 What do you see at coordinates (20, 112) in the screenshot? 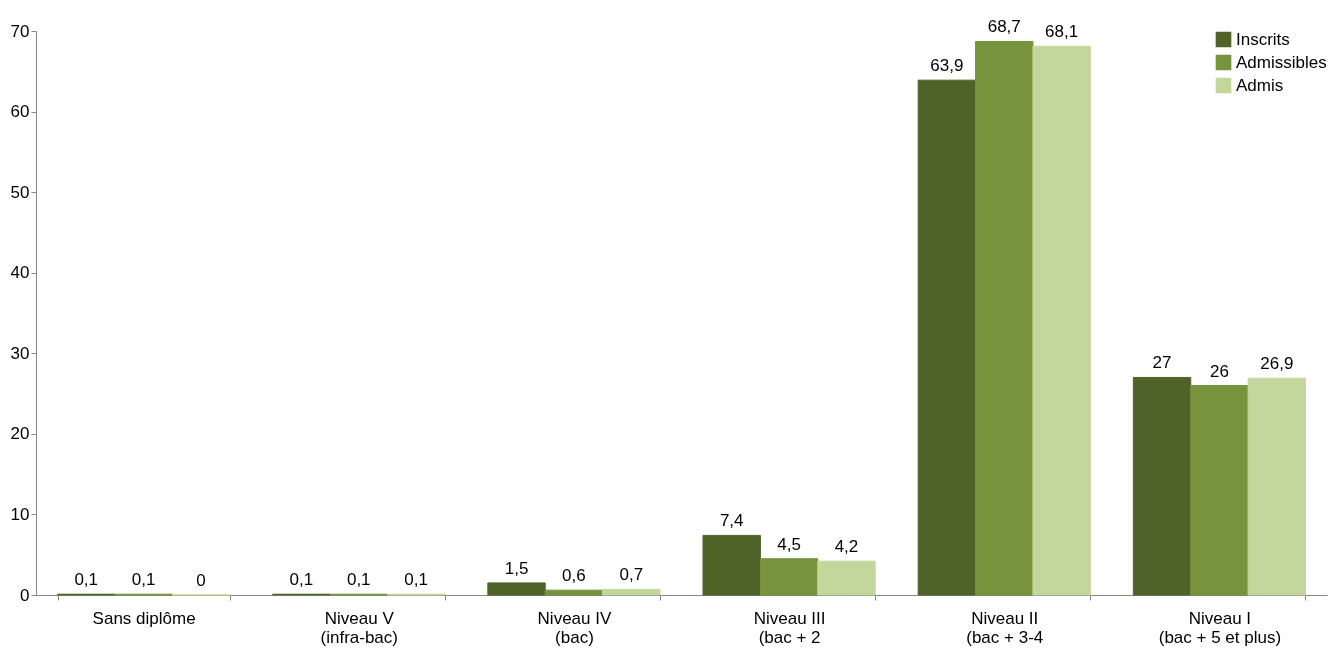
I see `y-tick-label: 60` at bounding box center [20, 112].